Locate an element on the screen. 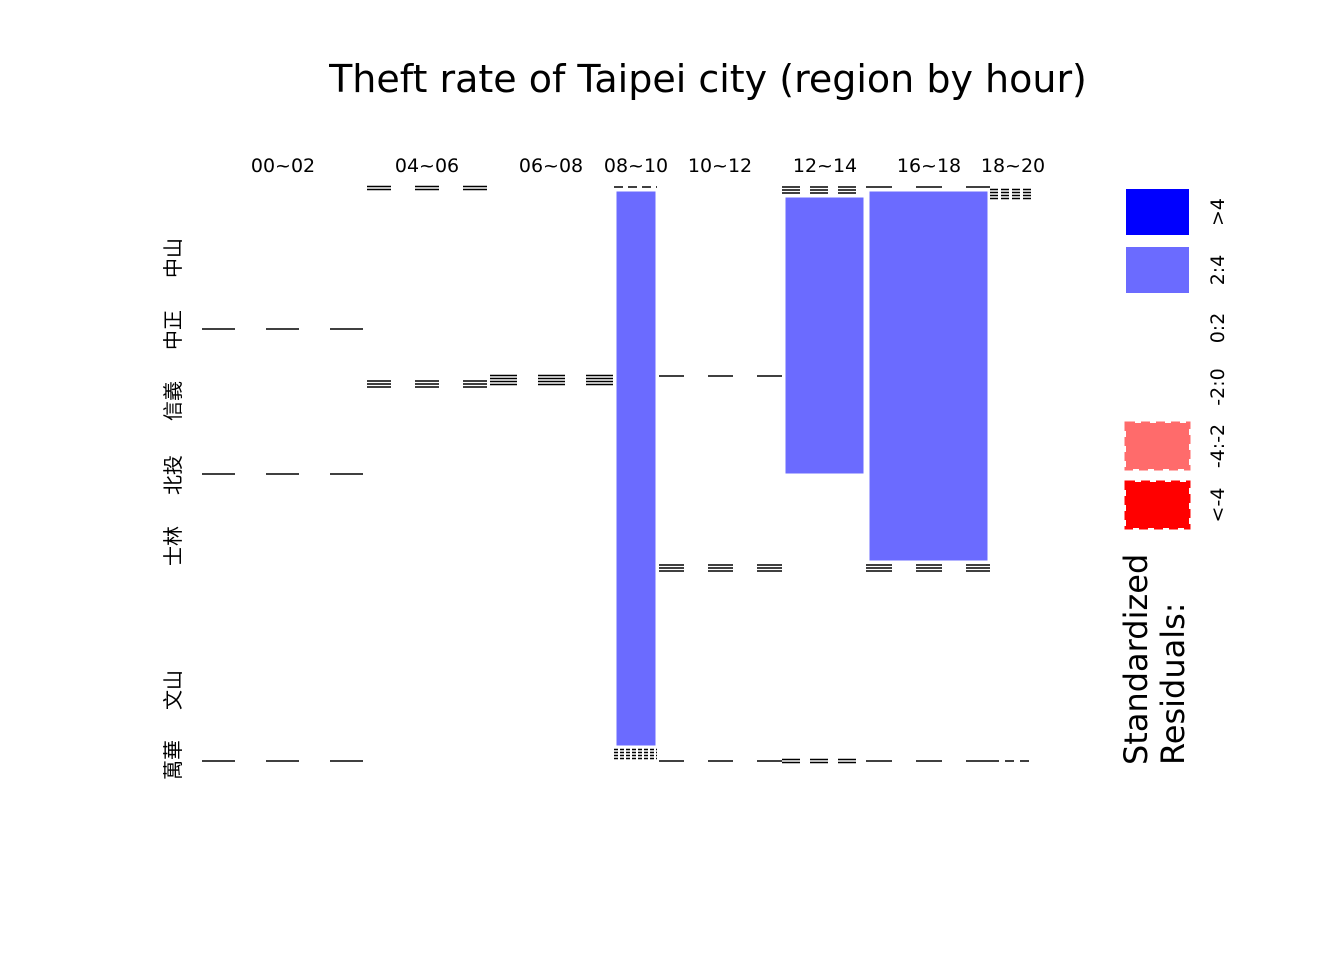 The width and height of the screenshot is (1344, 960). legend-title-line2: Residuals: is located at coordinates (1173, 683).